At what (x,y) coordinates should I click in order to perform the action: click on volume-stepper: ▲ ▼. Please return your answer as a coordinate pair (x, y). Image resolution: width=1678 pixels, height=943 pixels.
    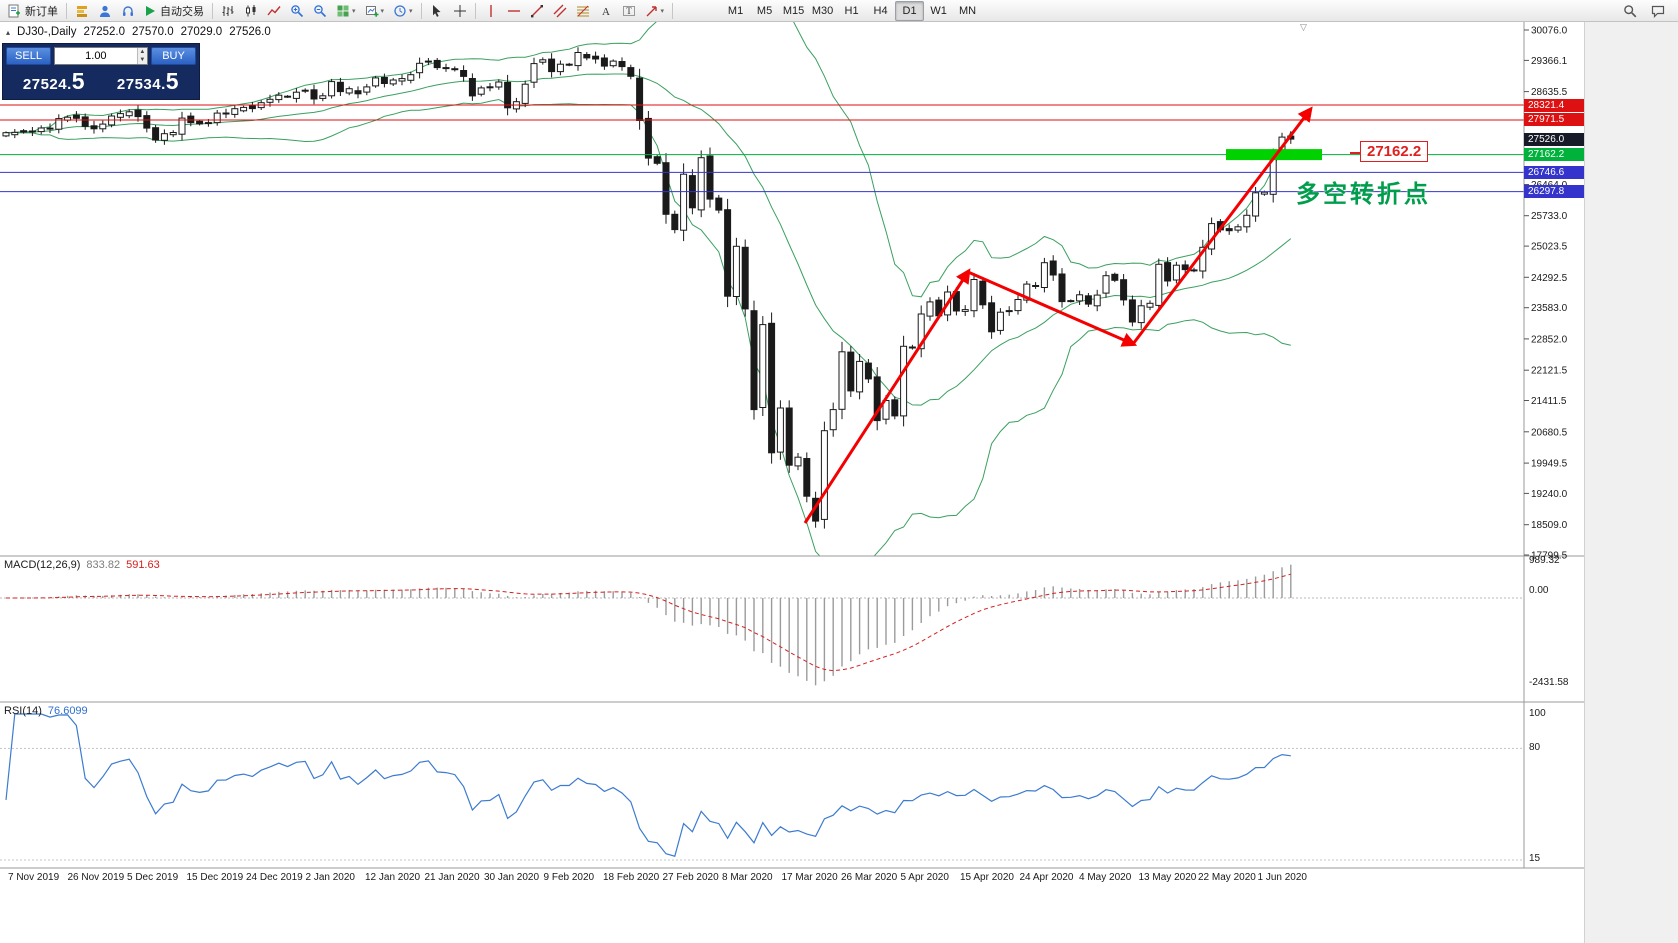
    Looking at the image, I should click on (101, 56).